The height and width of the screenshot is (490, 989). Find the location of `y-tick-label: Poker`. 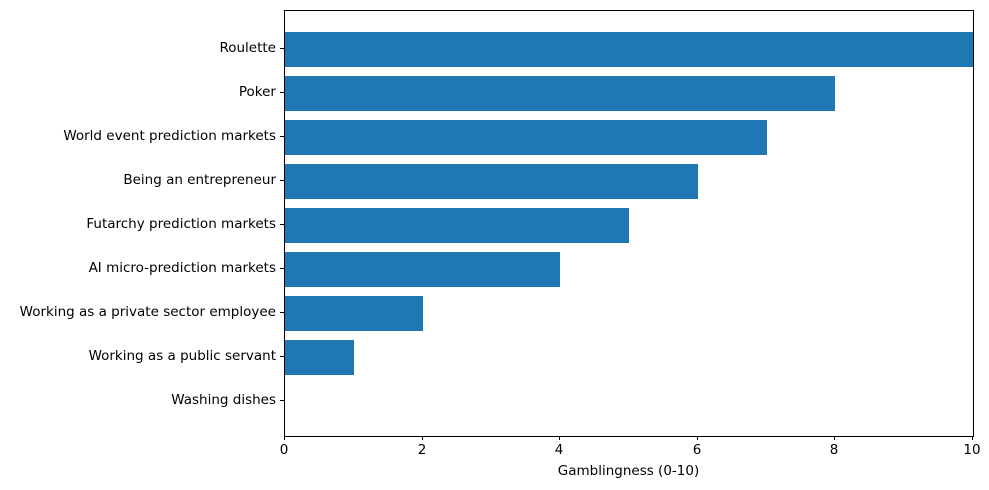

y-tick-label: Poker is located at coordinates (257, 92).